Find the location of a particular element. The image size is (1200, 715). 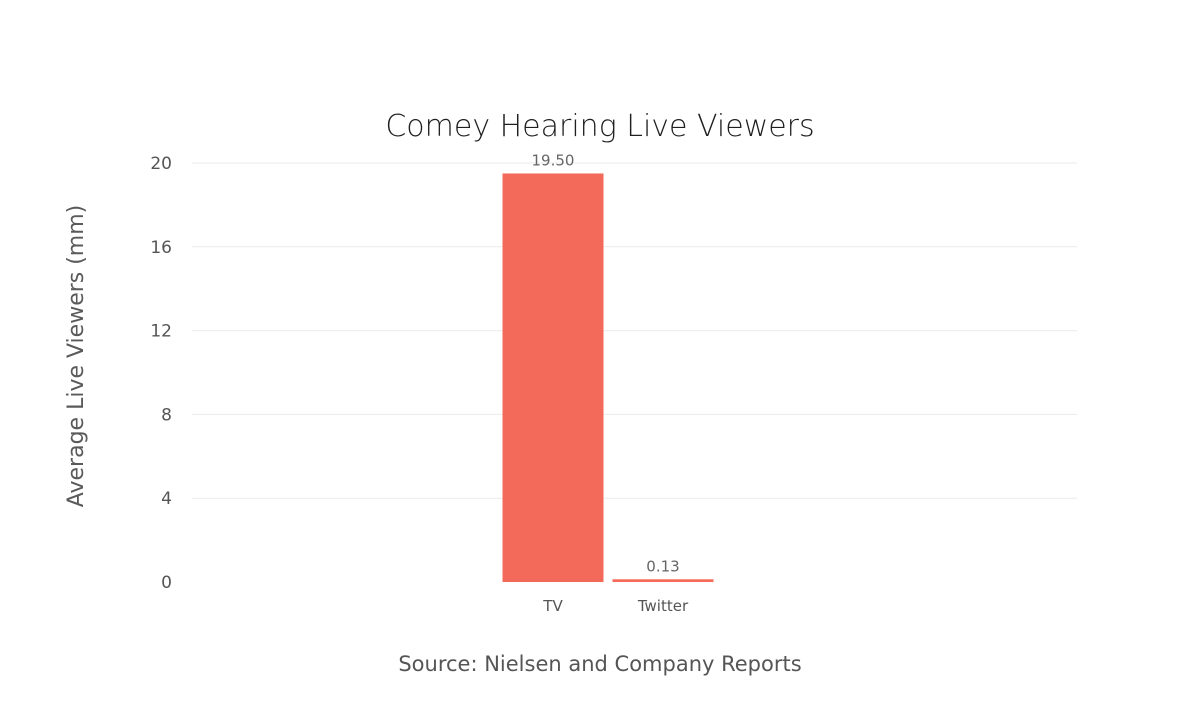

y-tick-label: 12 is located at coordinates (161, 332).